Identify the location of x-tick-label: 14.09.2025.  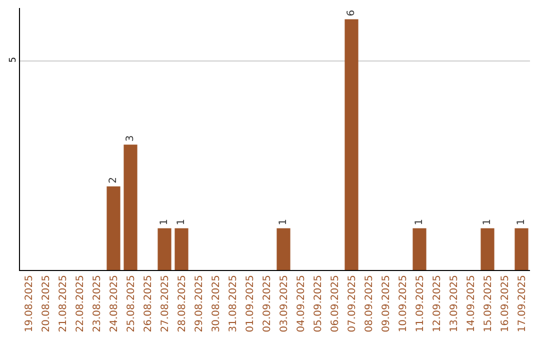
(471, 303).